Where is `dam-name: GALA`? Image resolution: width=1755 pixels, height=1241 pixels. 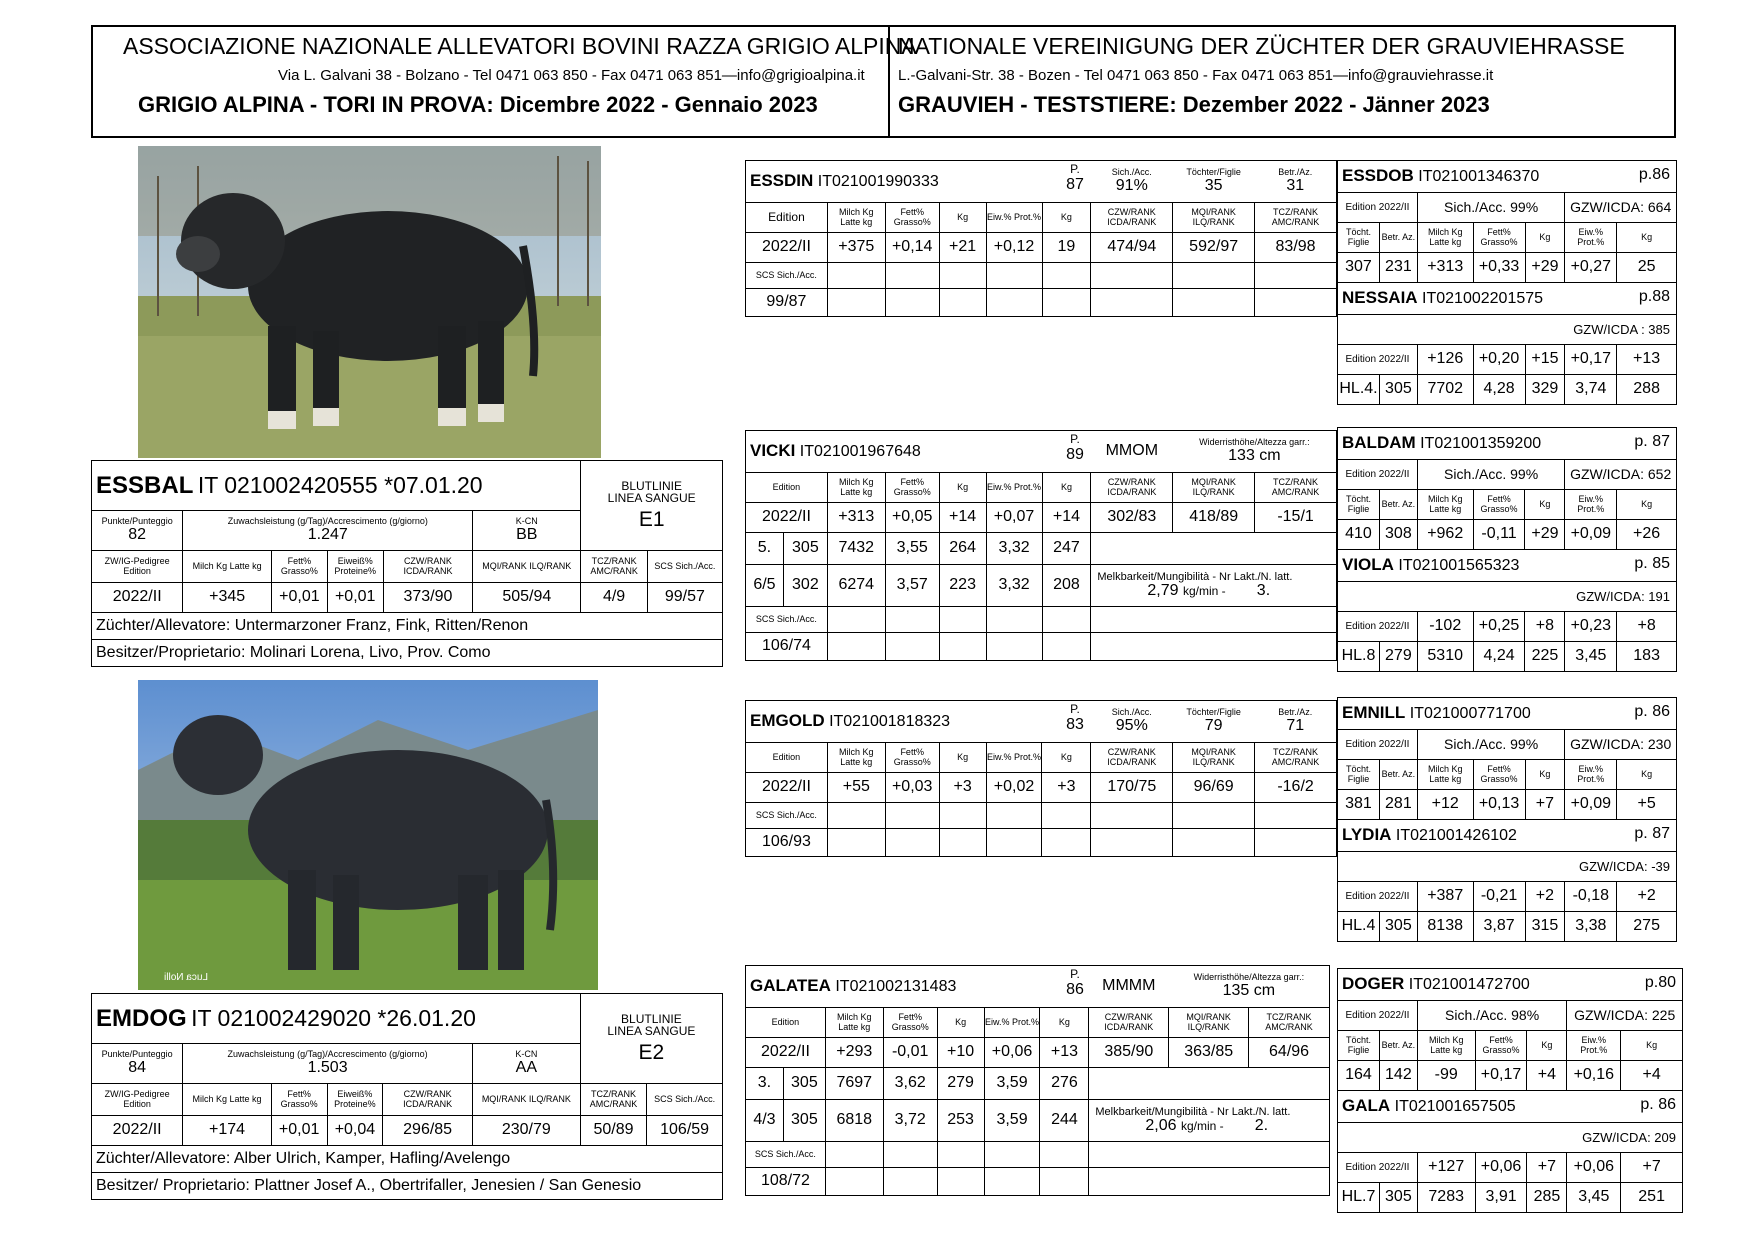
dam-name: GALA is located at coordinates (1366, 1106).